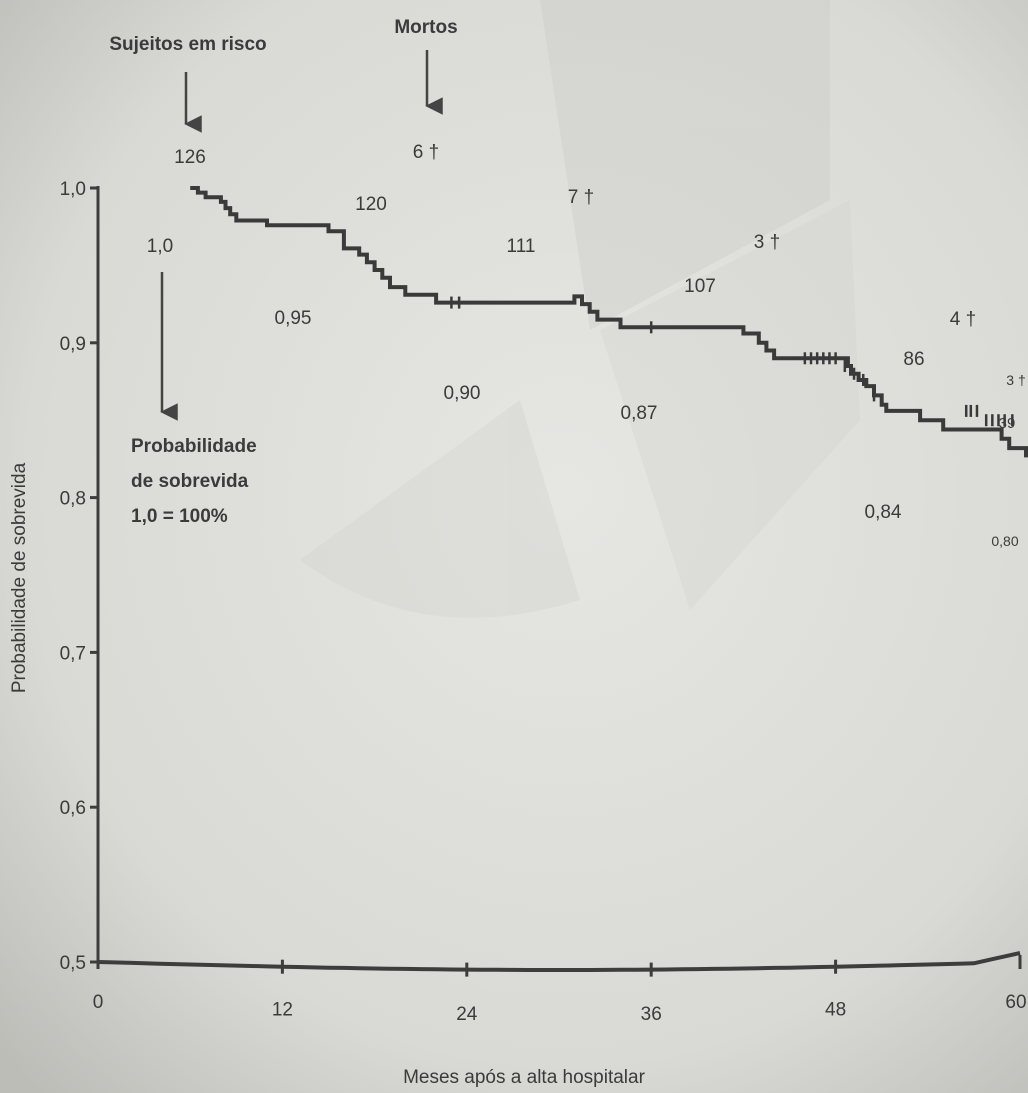 The height and width of the screenshot is (1093, 1028). I want to click on censor-marks, so click(732, 361).